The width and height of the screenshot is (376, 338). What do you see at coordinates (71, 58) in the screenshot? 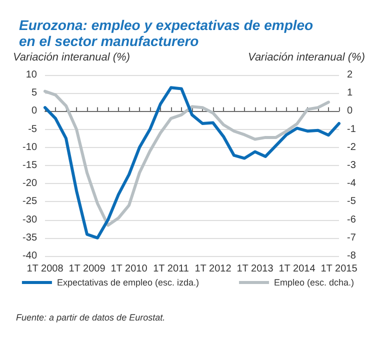
I see `y-axis-title: Variación interanual (%)` at bounding box center [71, 58].